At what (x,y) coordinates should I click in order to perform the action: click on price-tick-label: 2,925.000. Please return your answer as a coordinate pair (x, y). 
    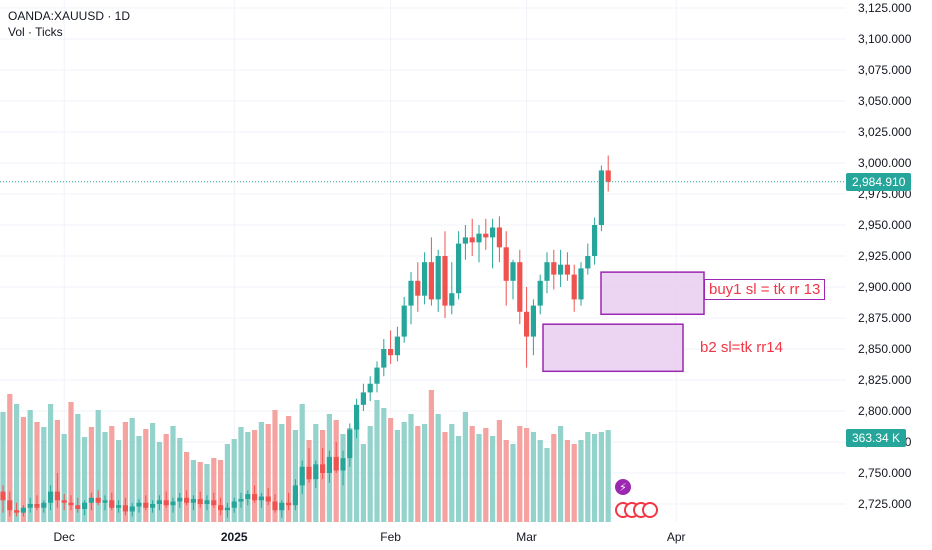
    Looking at the image, I should click on (885, 256).